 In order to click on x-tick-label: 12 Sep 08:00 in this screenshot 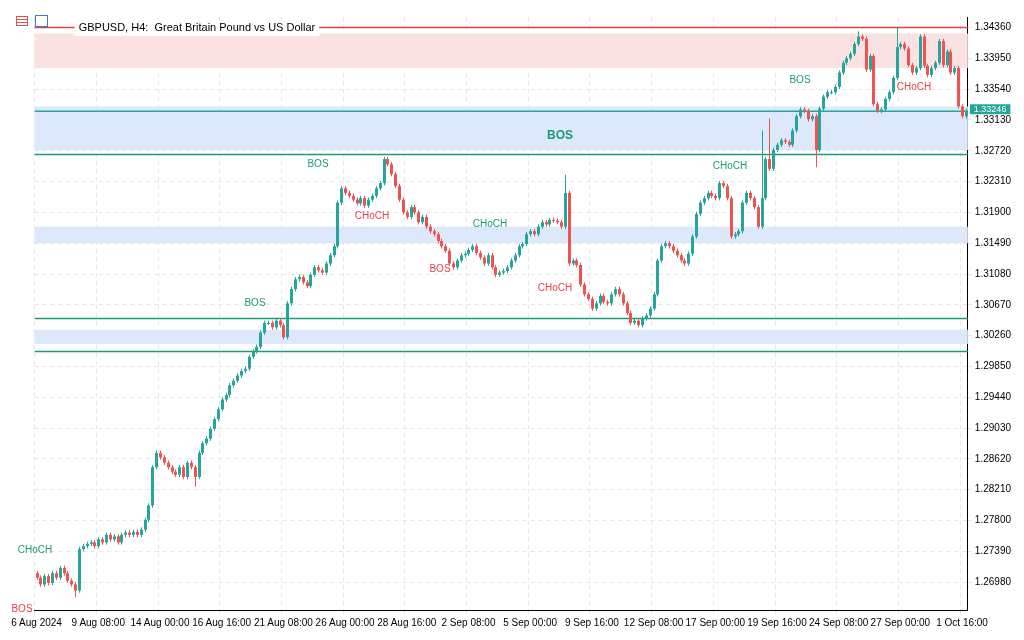, I will do `click(653, 622)`.